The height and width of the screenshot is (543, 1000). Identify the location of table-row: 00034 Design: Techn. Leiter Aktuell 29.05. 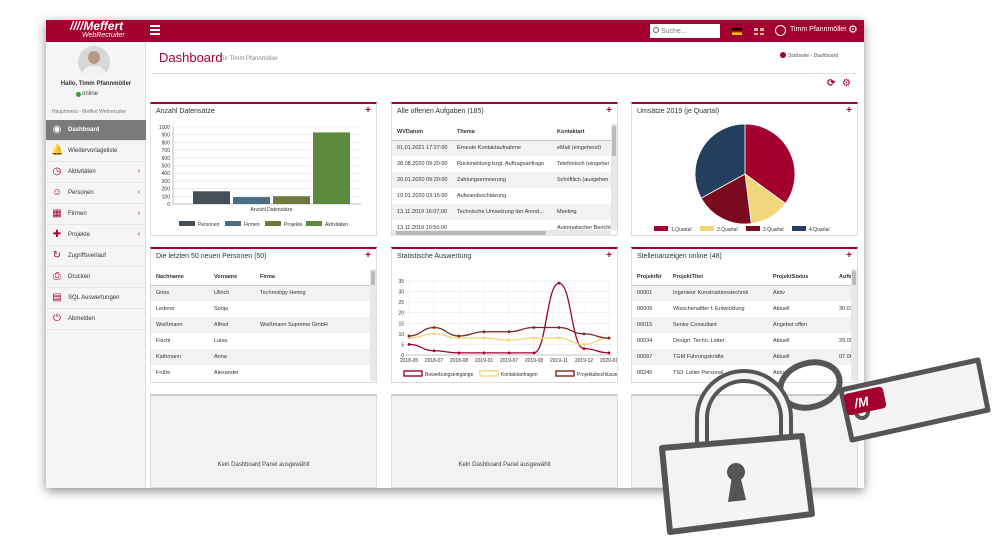
(741, 341).